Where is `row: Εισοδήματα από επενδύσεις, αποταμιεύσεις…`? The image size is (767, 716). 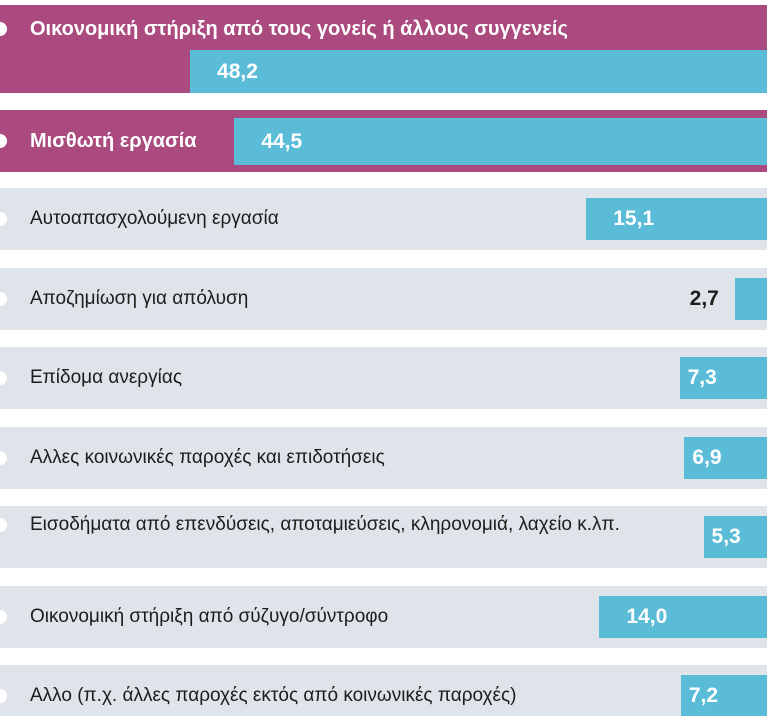
row: Εισοδήματα από επενδύσεις, αποταμιεύσεις… is located at coordinates (383, 537).